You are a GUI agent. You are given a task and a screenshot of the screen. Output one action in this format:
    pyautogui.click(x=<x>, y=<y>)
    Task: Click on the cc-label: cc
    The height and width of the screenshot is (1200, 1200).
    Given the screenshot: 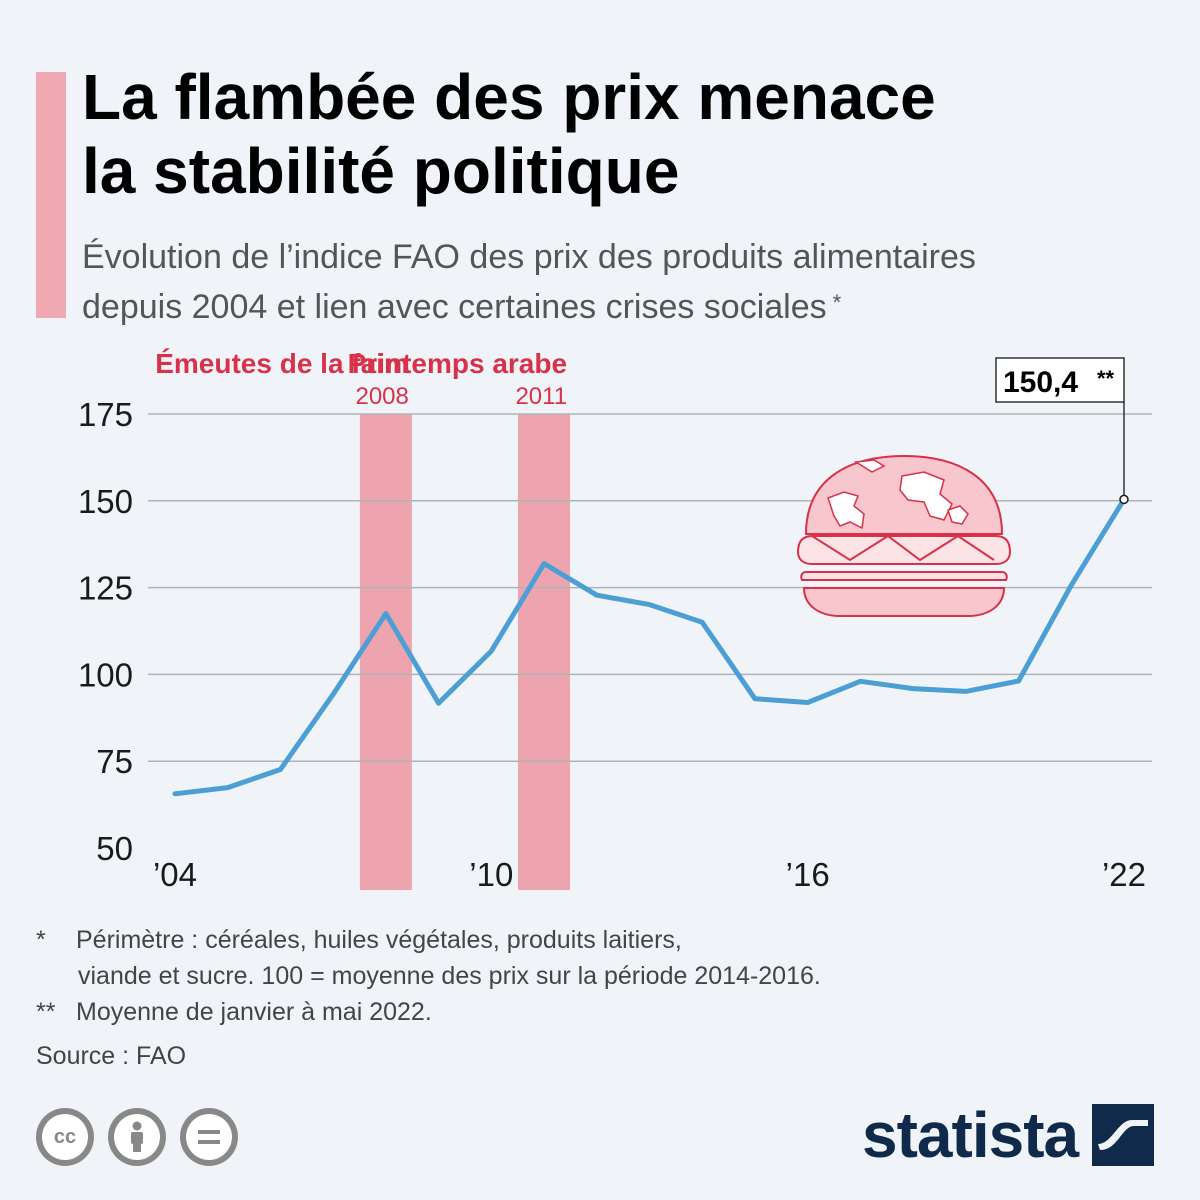 What is the action you would take?
    pyautogui.click(x=65, y=1136)
    